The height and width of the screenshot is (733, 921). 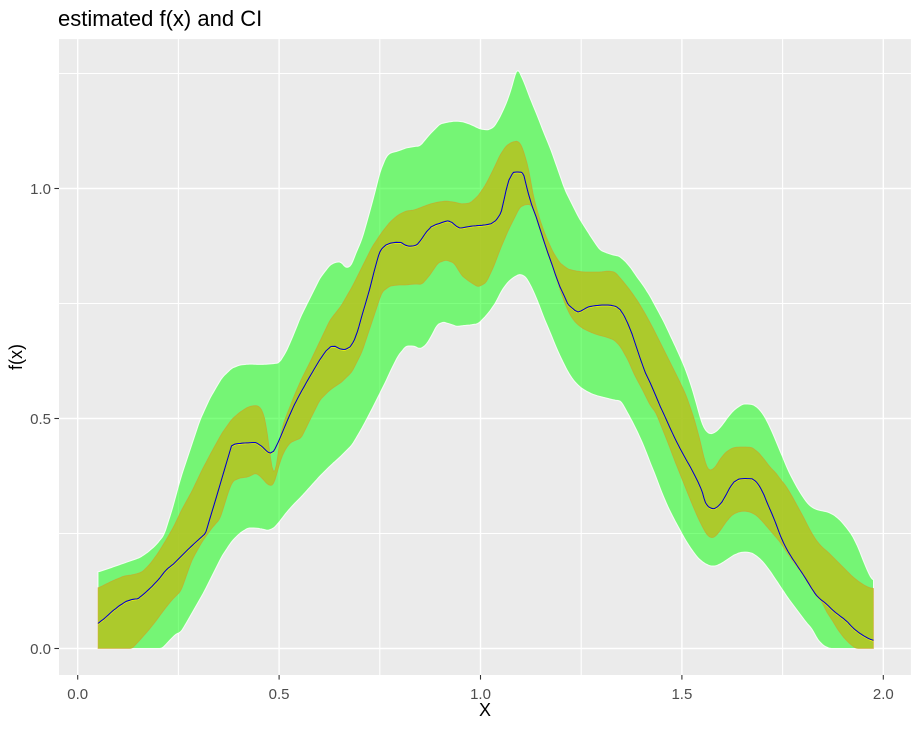 I want to click on svg-text: estimated f(x) and CI, so click(x=160, y=18).